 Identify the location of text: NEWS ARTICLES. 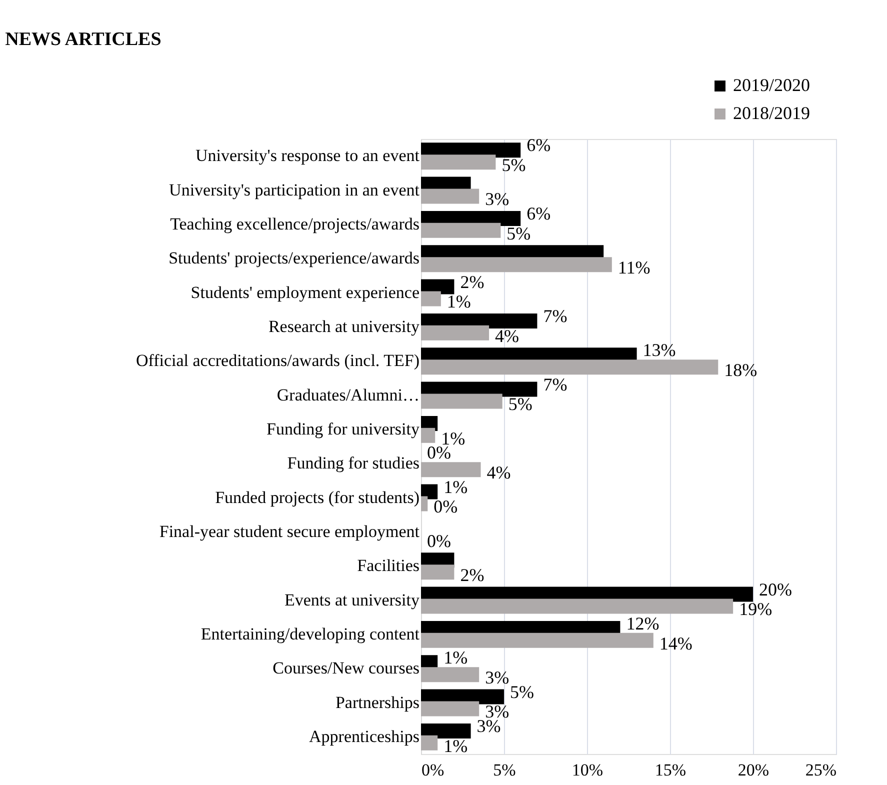
(83, 39).